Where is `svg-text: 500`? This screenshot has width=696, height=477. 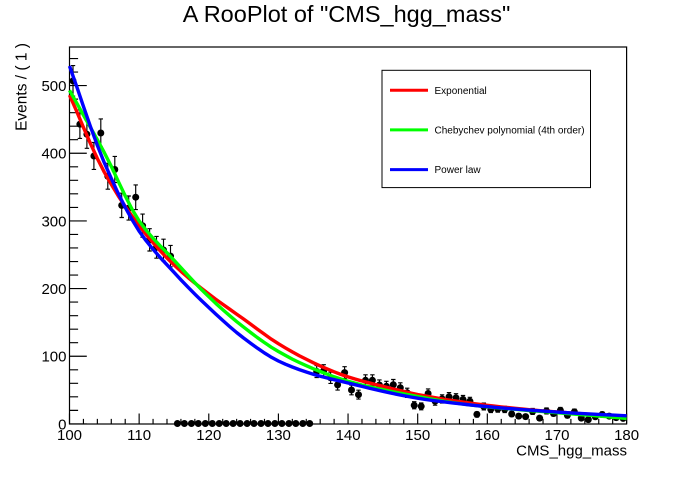 svg-text: 500 is located at coordinates (53, 86).